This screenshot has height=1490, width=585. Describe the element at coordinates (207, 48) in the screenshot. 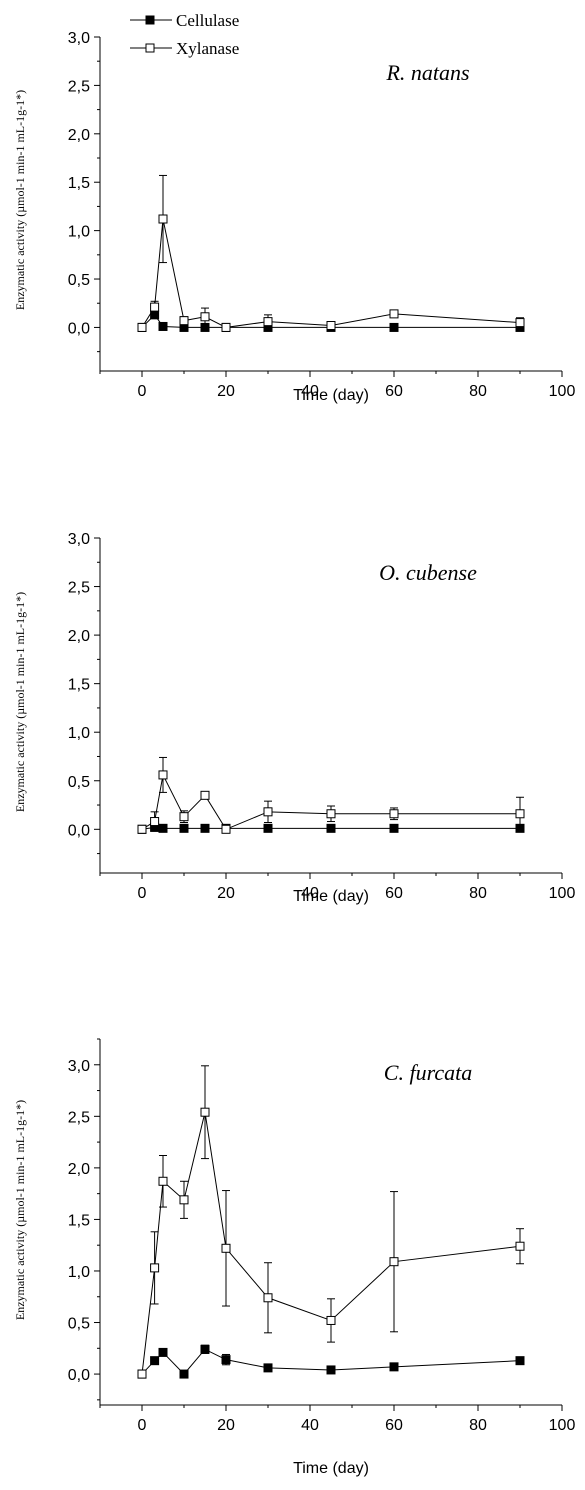

I see `legend-label-xylanase: Xylanase` at that location.